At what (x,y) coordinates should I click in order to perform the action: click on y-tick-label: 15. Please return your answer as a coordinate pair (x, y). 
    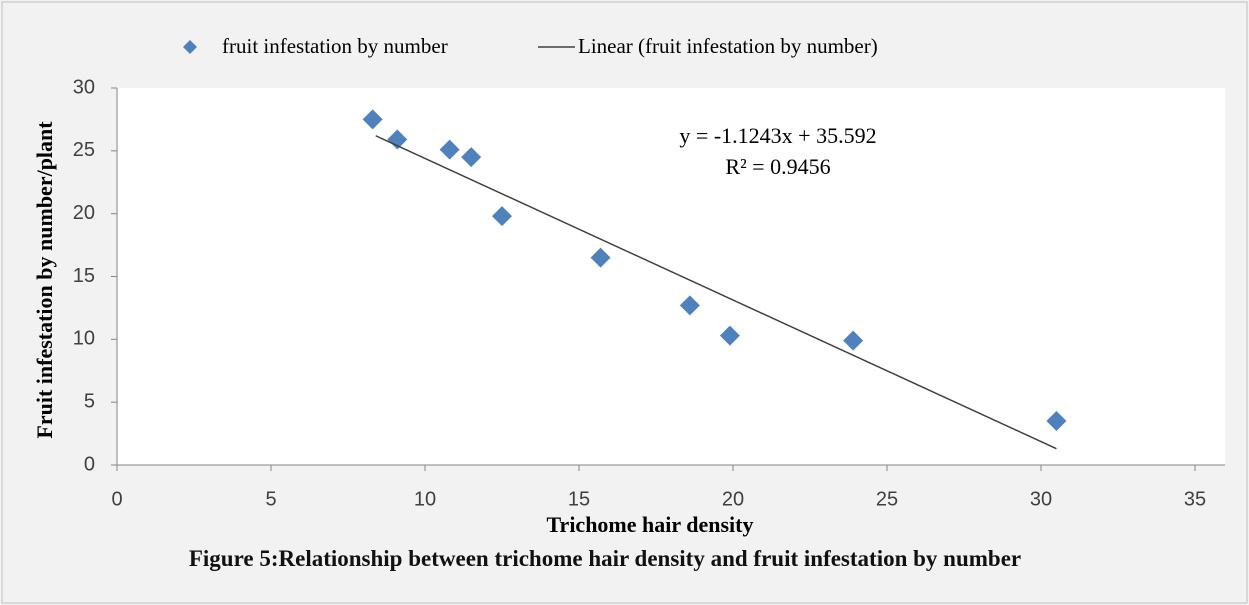
    Looking at the image, I should click on (84, 276).